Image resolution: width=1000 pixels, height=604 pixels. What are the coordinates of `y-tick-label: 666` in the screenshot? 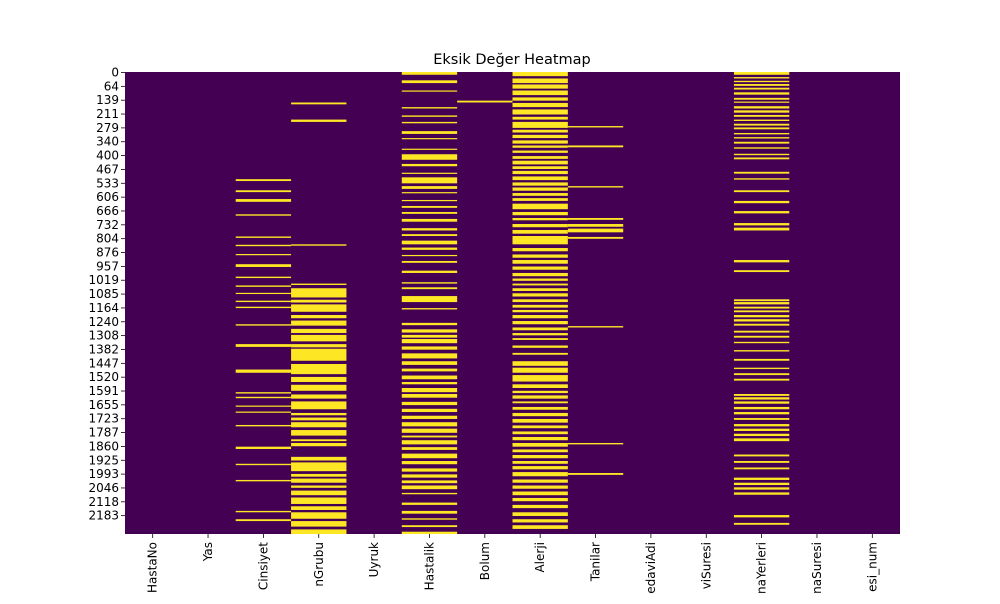 It's located at (107, 211).